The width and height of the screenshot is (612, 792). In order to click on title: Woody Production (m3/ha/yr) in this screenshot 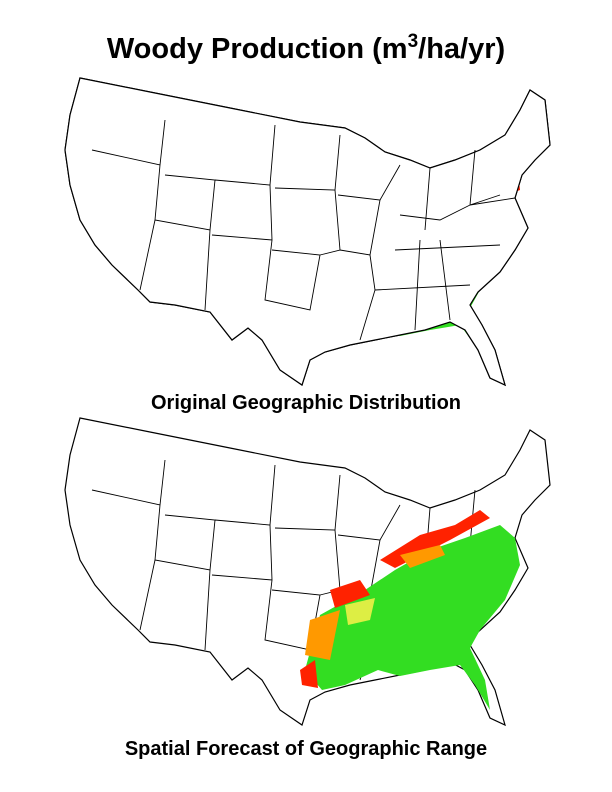, I will do `click(306, 48)`.